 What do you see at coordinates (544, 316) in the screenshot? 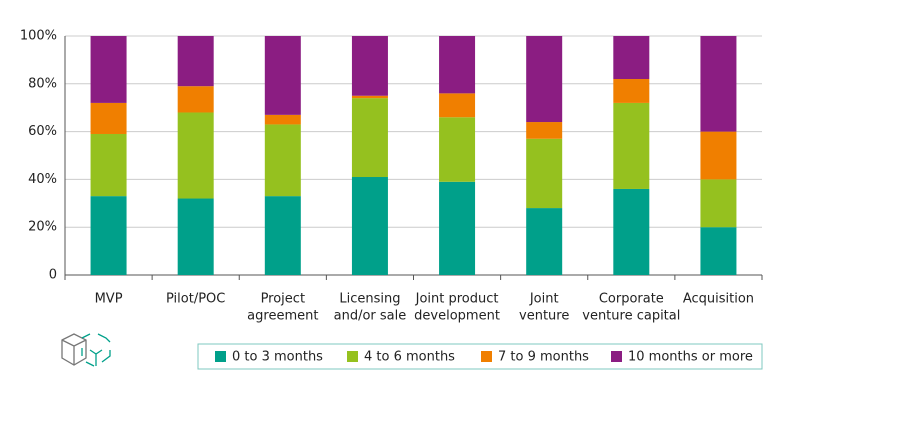
I see `x-tick-label: venture` at bounding box center [544, 316].